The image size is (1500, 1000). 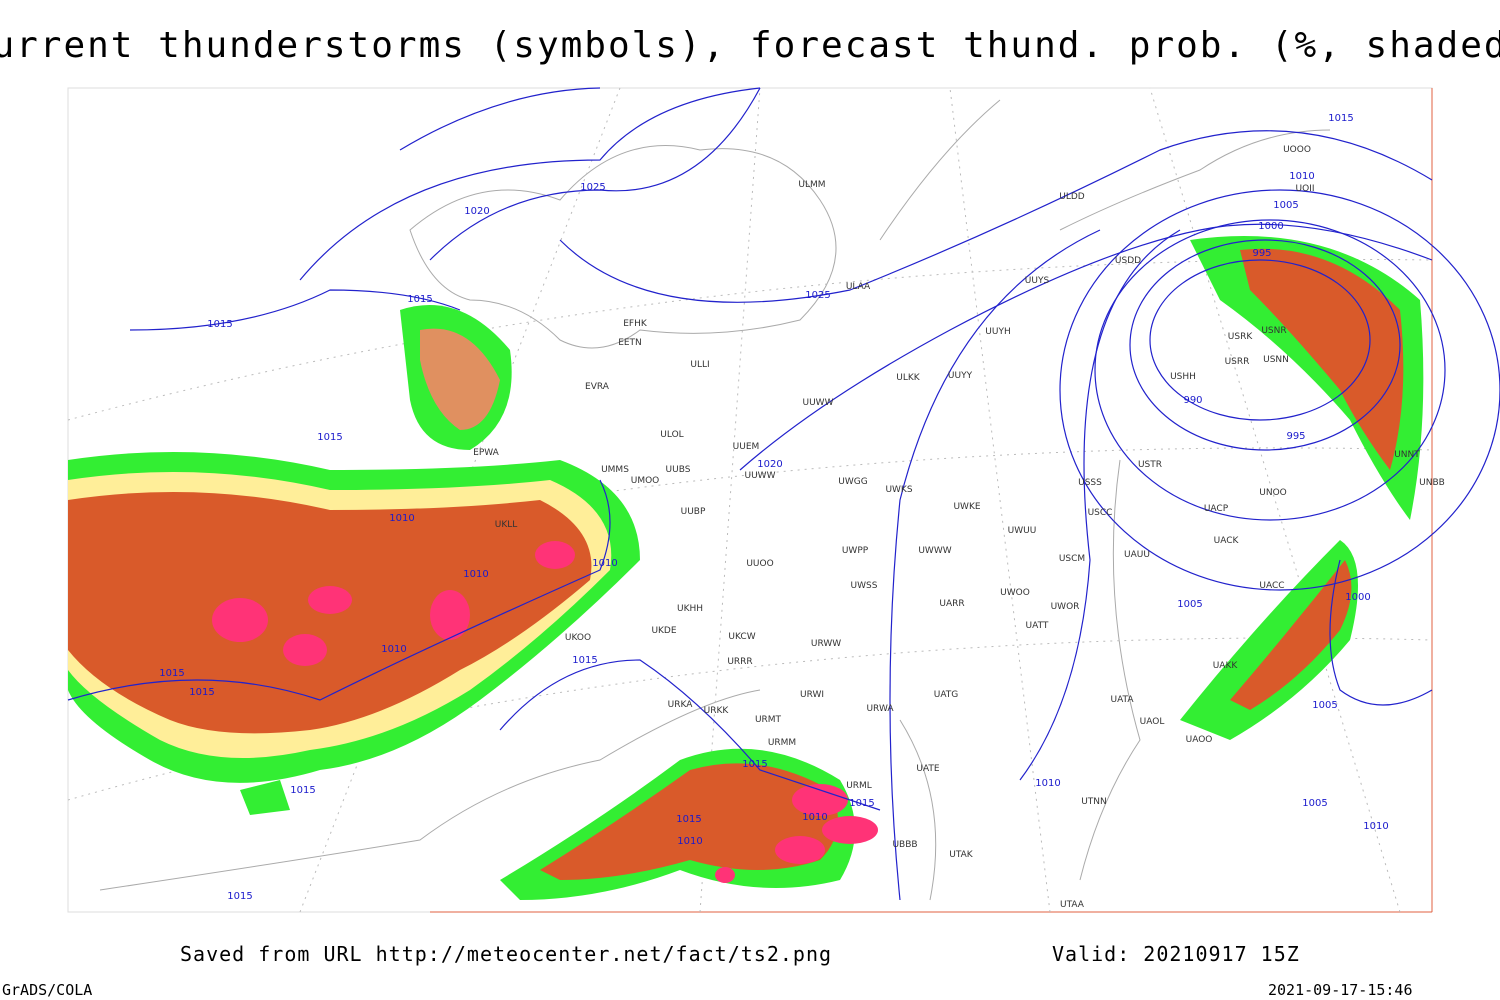 What do you see at coordinates (741, 637) in the screenshot?
I see `station-label: UKCW` at bounding box center [741, 637].